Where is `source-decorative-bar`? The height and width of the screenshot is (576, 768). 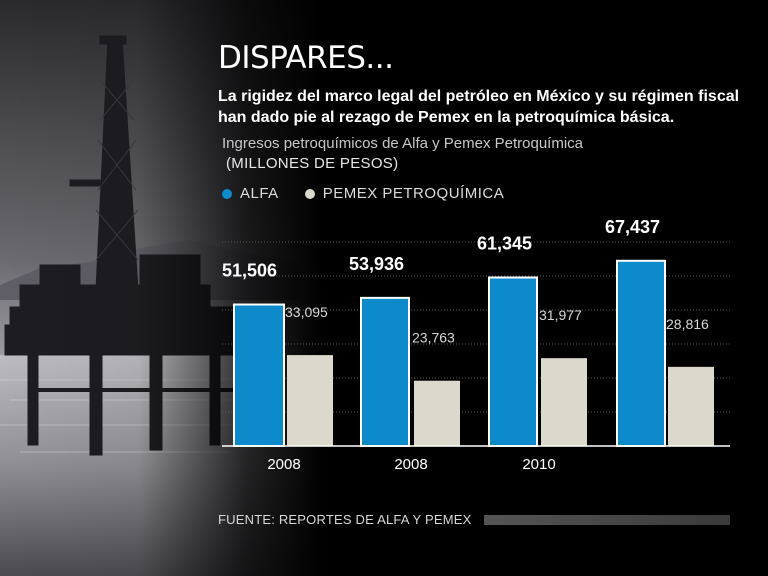
source-decorative-bar is located at coordinates (607, 520).